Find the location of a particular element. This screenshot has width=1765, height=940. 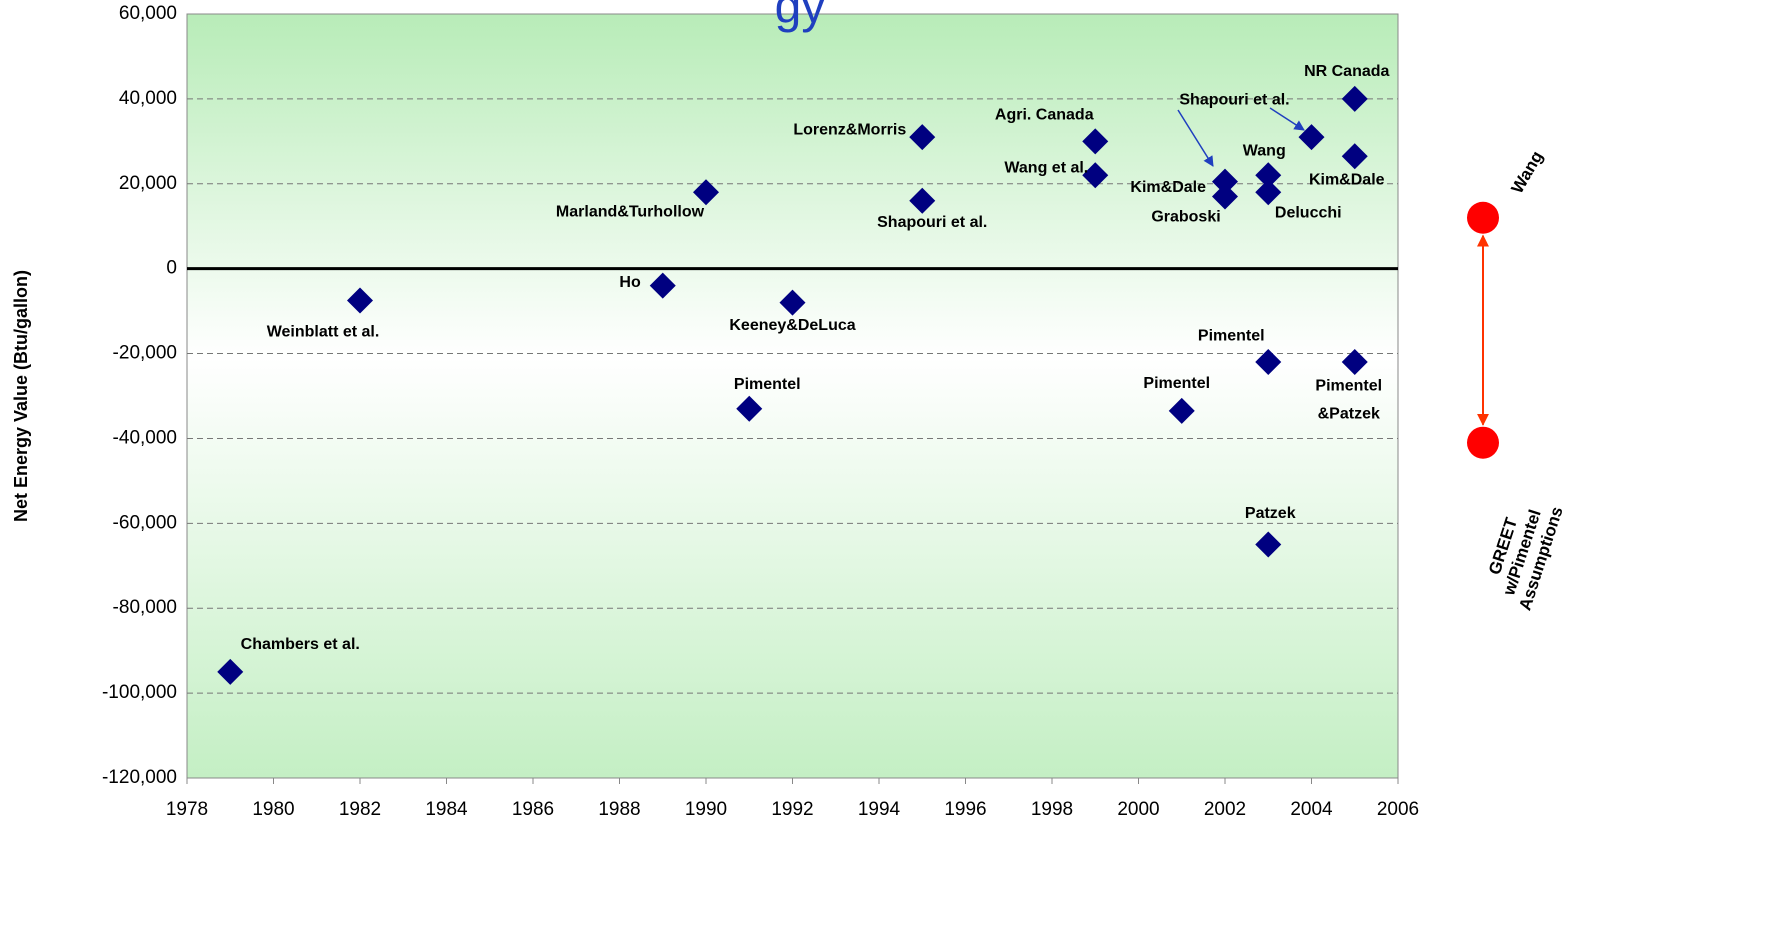

x-tick-label: 2006 is located at coordinates (1398, 809).